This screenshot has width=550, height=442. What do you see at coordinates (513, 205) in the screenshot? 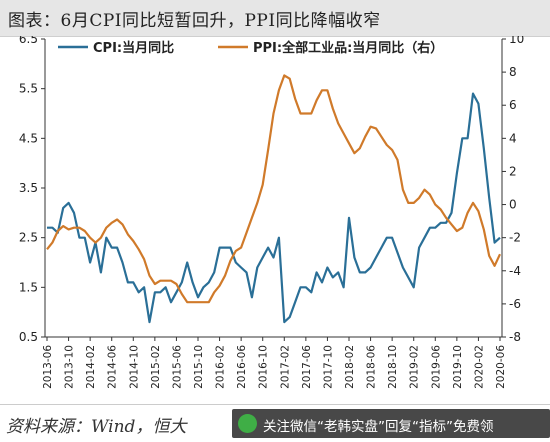
I see `y-right-tick-label: 0` at bounding box center [513, 205].